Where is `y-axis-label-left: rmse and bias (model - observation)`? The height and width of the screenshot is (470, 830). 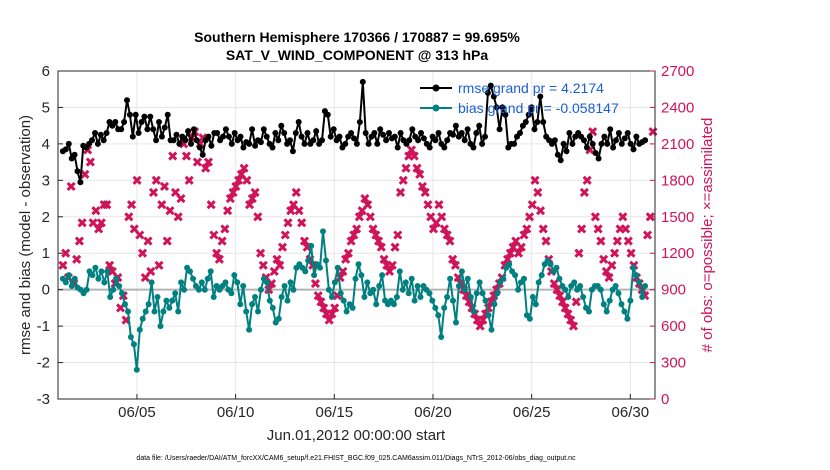
y-axis-label-left: rmse and bias (model - observation) is located at coordinates (25, 235).